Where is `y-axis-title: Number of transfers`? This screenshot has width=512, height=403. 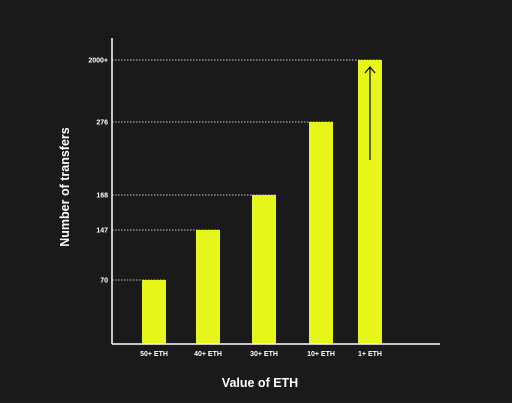 y-axis-title: Number of transfers is located at coordinates (65, 187).